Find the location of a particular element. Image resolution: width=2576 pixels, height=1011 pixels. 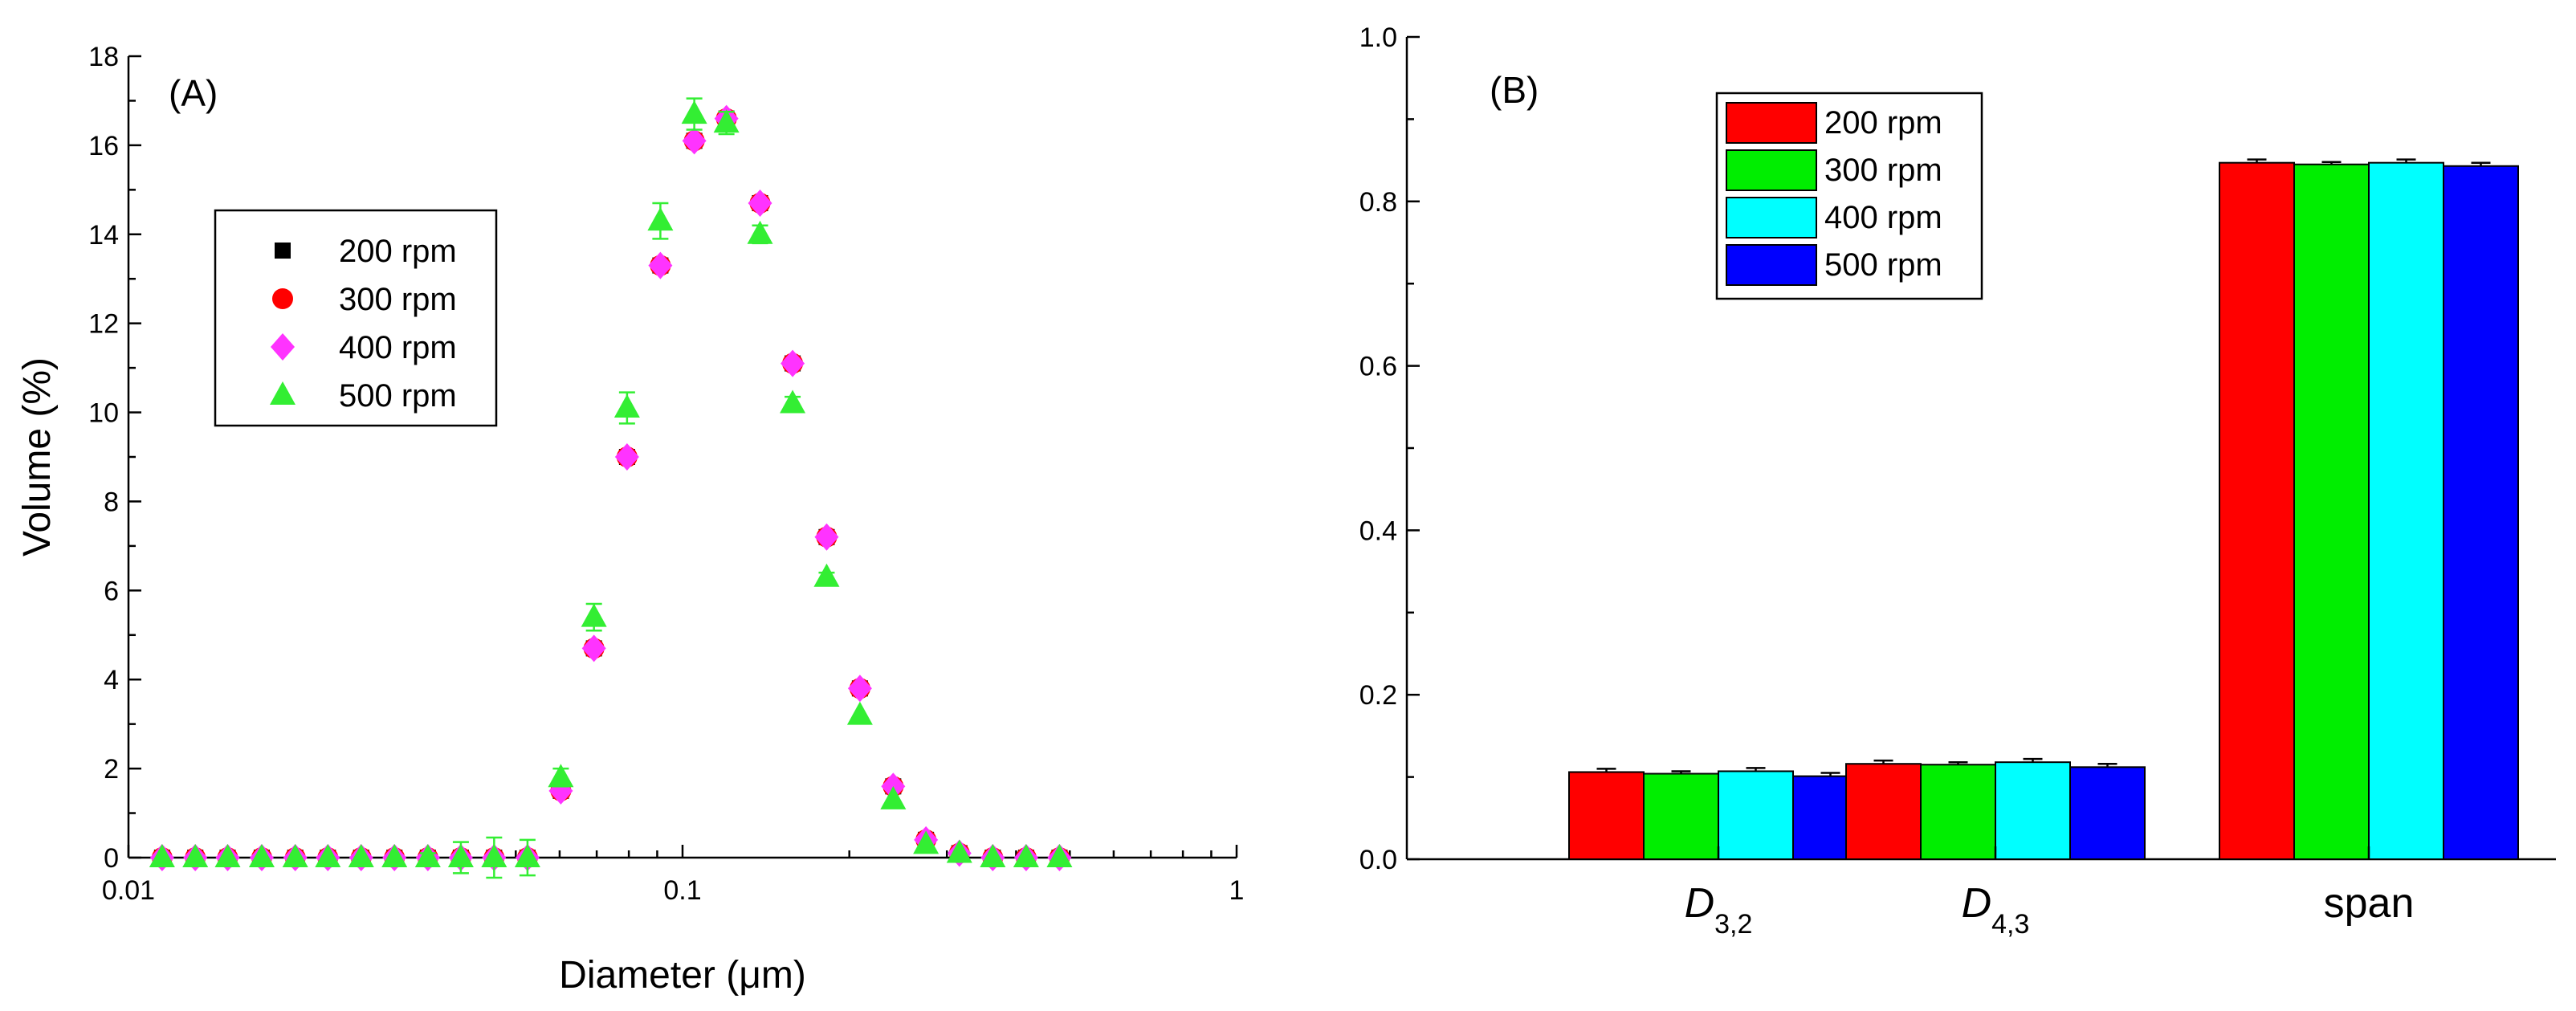

category-label: D3,2 is located at coordinates (1719, 910).